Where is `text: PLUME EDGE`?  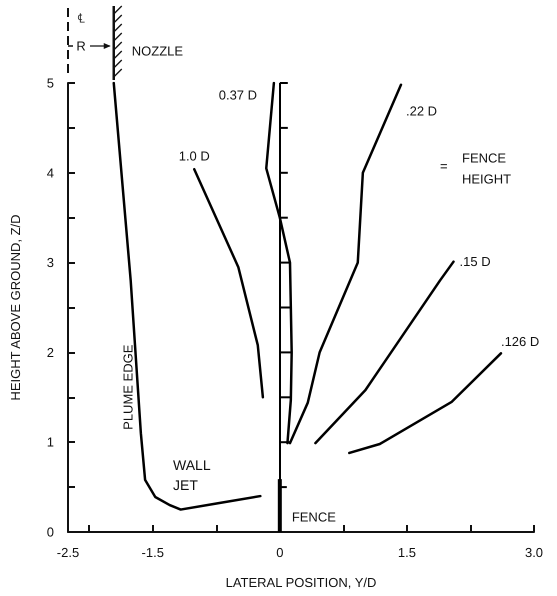
text: PLUME EDGE is located at coordinates (128, 387).